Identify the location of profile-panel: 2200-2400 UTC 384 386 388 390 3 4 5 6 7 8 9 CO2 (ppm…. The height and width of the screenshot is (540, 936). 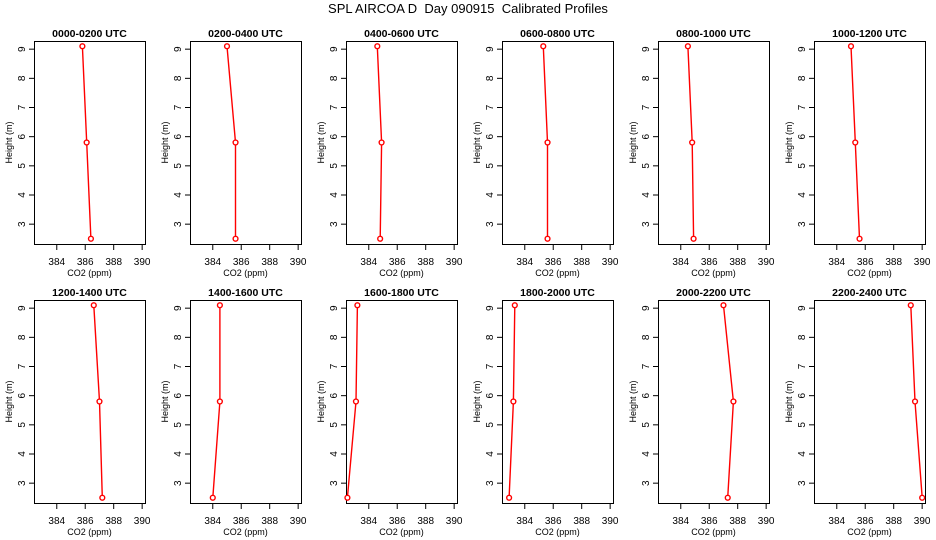
(857, 412).